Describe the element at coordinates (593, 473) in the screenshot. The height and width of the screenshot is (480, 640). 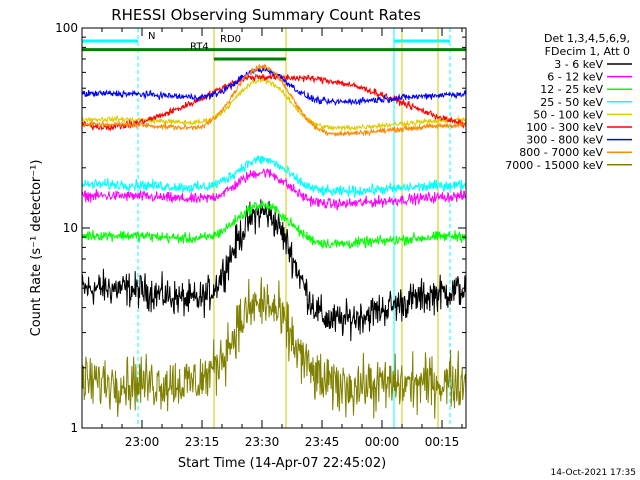
I see `footer-timestamp: 14-Oct-2021 17:35` at that location.